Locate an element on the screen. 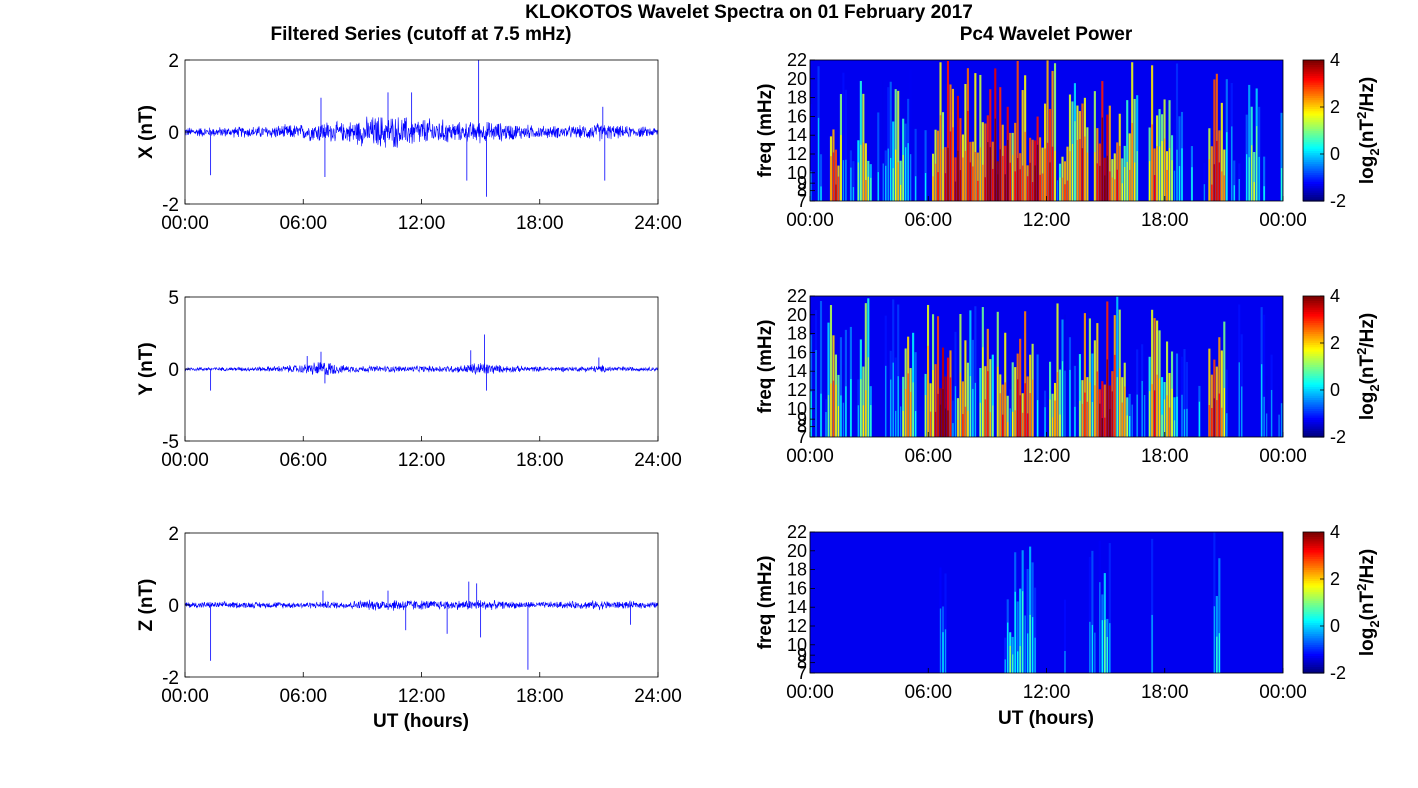  y-wavelet-ytick-label: 22 is located at coordinates (797, 296).